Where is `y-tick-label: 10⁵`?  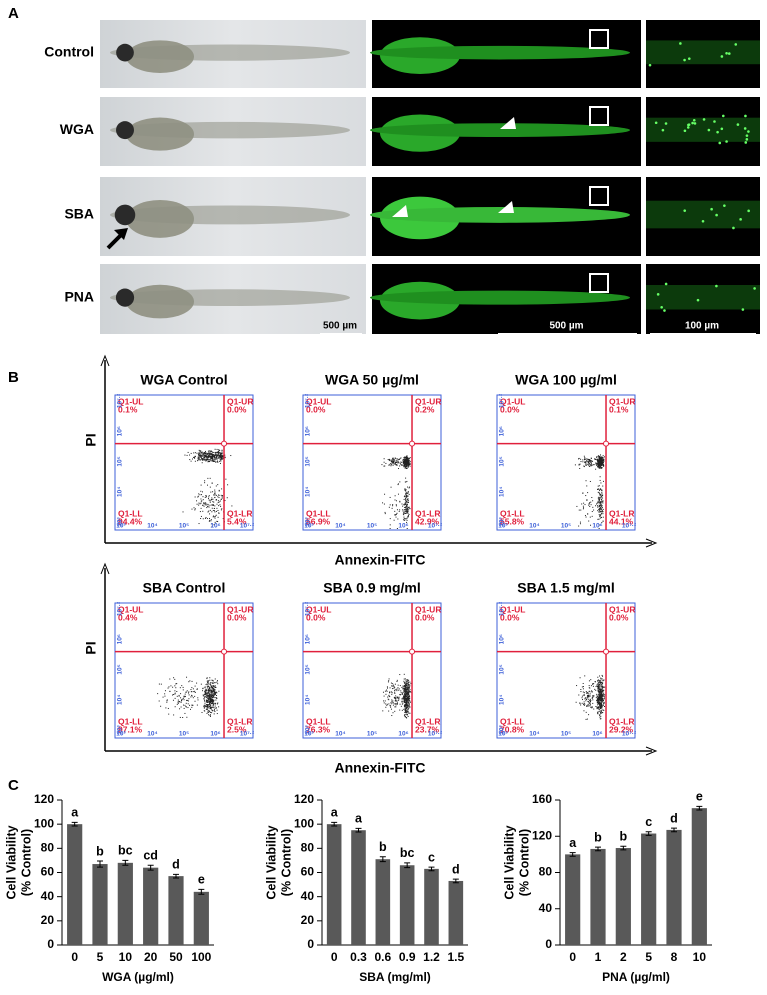
y-tick-label: 10⁵ is located at coordinates (502, 461).